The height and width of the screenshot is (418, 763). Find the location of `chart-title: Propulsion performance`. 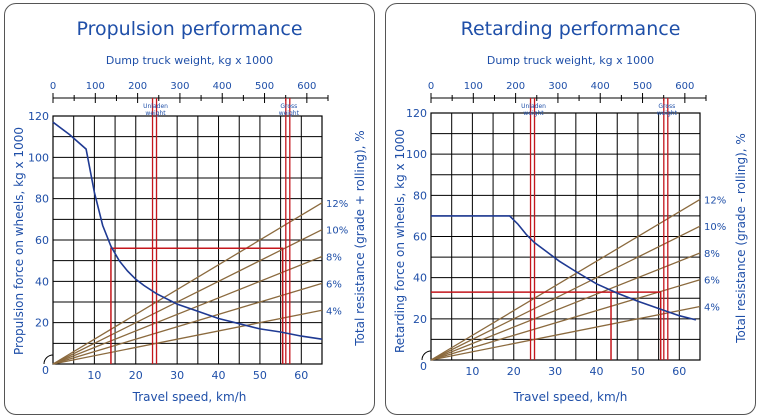

chart-title: Propulsion performance is located at coordinates (189, 29).